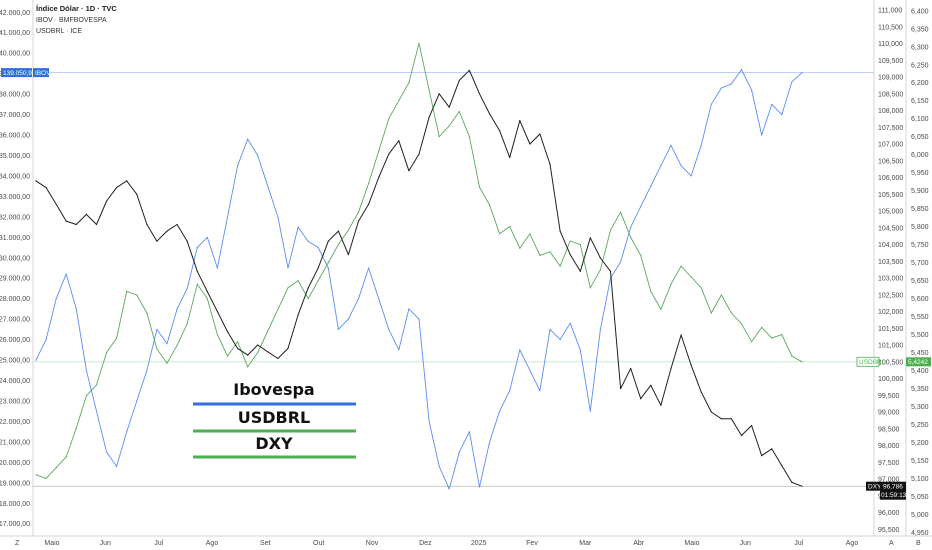 The image size is (932, 550). I want to click on tick-label: 5,050, so click(920, 497).